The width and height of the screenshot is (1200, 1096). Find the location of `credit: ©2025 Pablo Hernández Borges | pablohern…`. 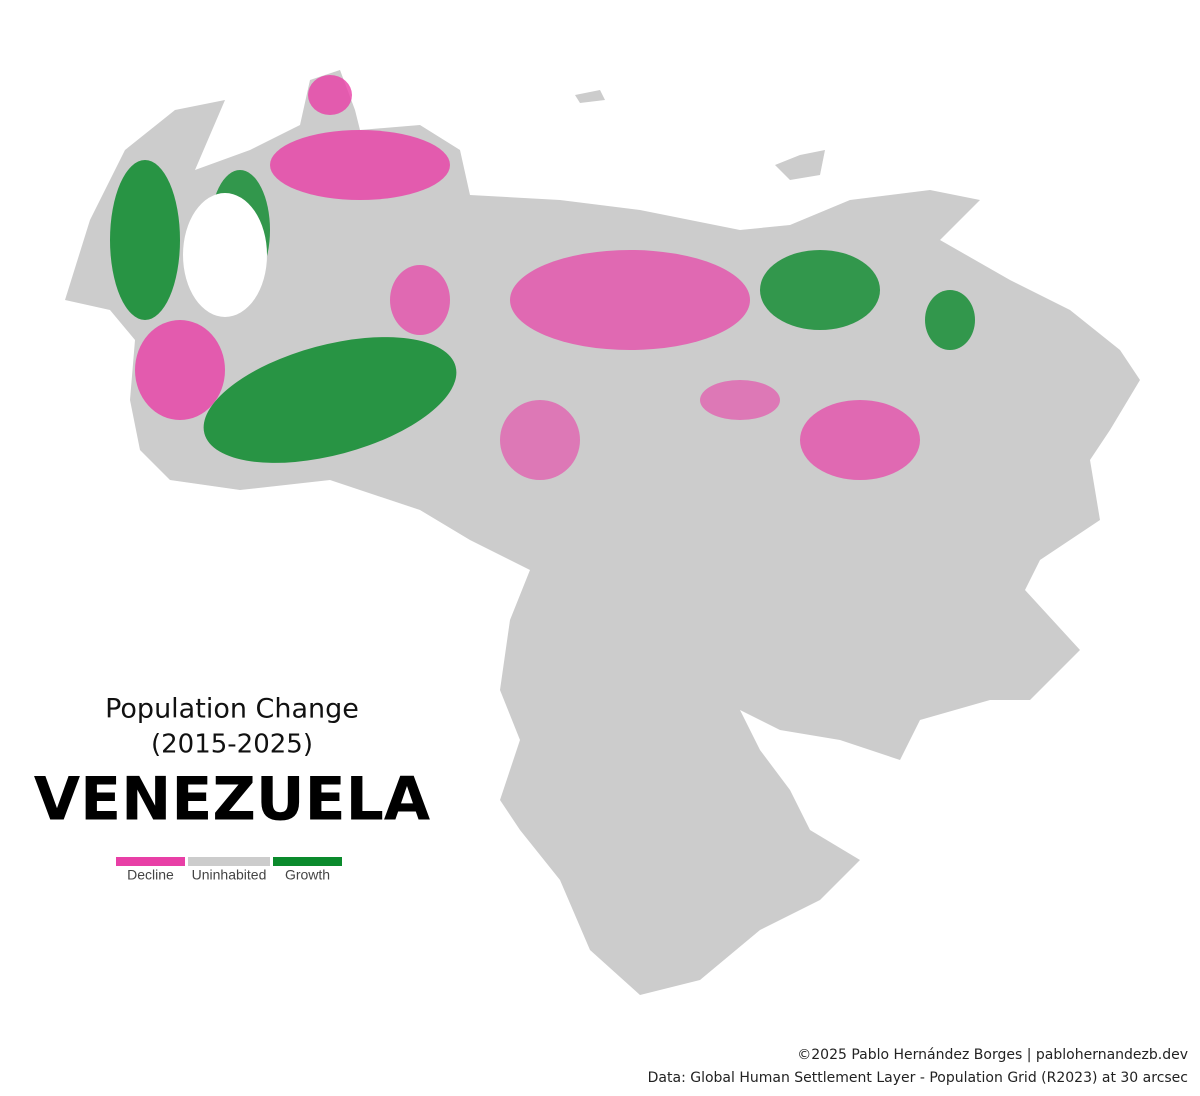

credit: ©2025 Pablo Hernández Borges | pablohern… is located at coordinates (992, 1055).